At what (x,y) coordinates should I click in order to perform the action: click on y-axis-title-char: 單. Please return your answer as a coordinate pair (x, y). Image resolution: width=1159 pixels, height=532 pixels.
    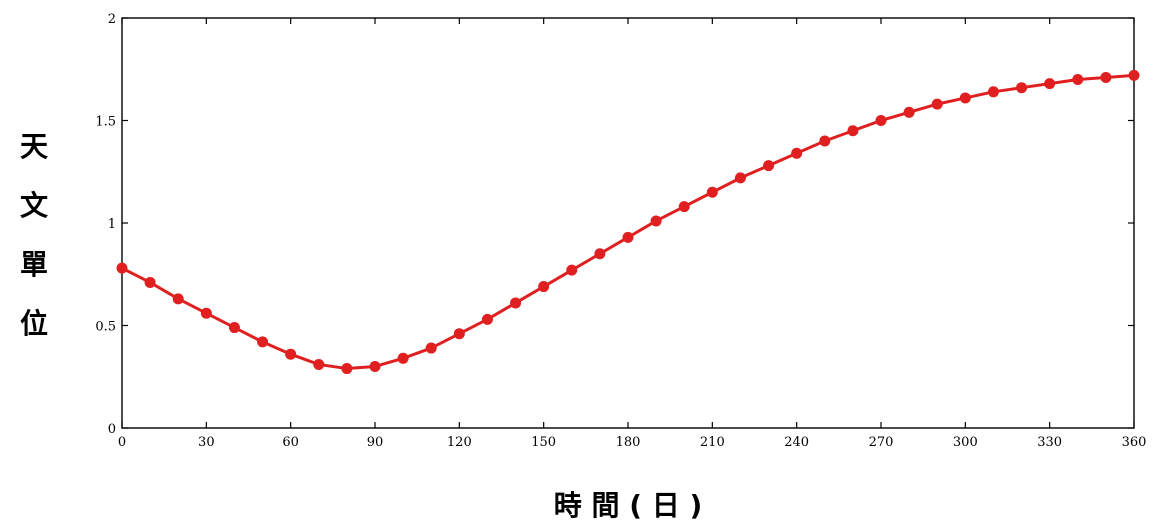
    Looking at the image, I should click on (34, 264).